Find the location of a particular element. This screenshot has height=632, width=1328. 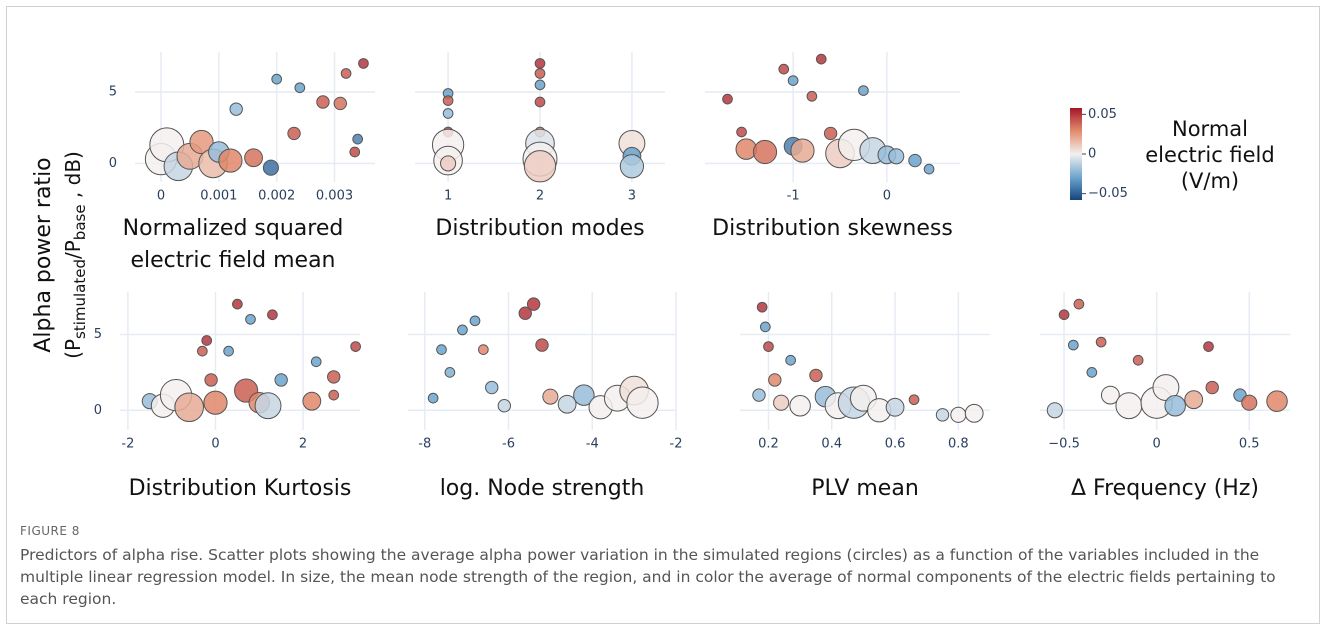

y-axis-label-part: (P is located at coordinates (73, 349).